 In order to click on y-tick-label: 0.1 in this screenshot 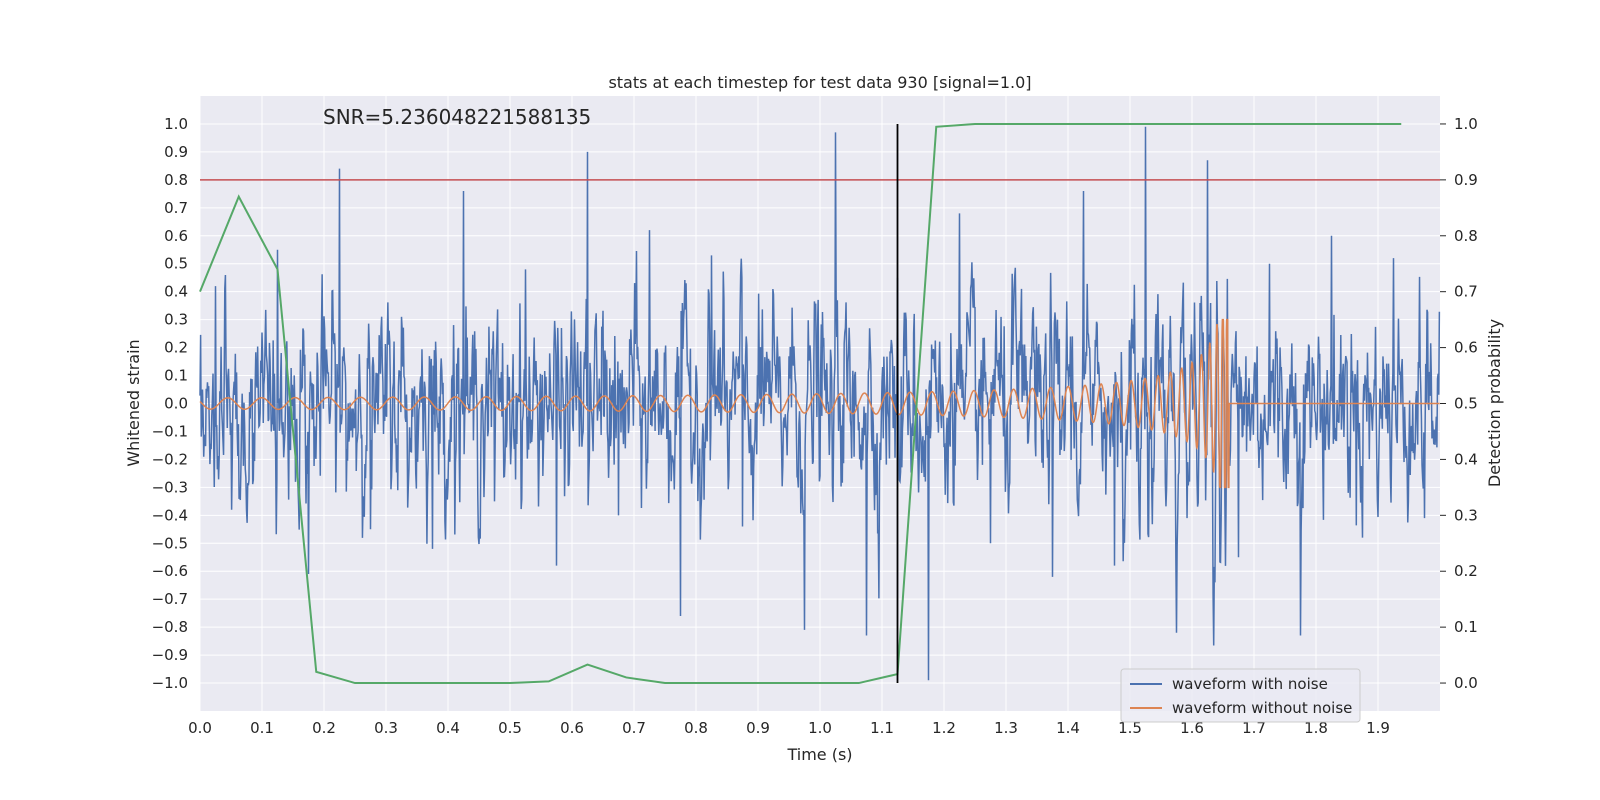, I will do `click(176, 376)`.